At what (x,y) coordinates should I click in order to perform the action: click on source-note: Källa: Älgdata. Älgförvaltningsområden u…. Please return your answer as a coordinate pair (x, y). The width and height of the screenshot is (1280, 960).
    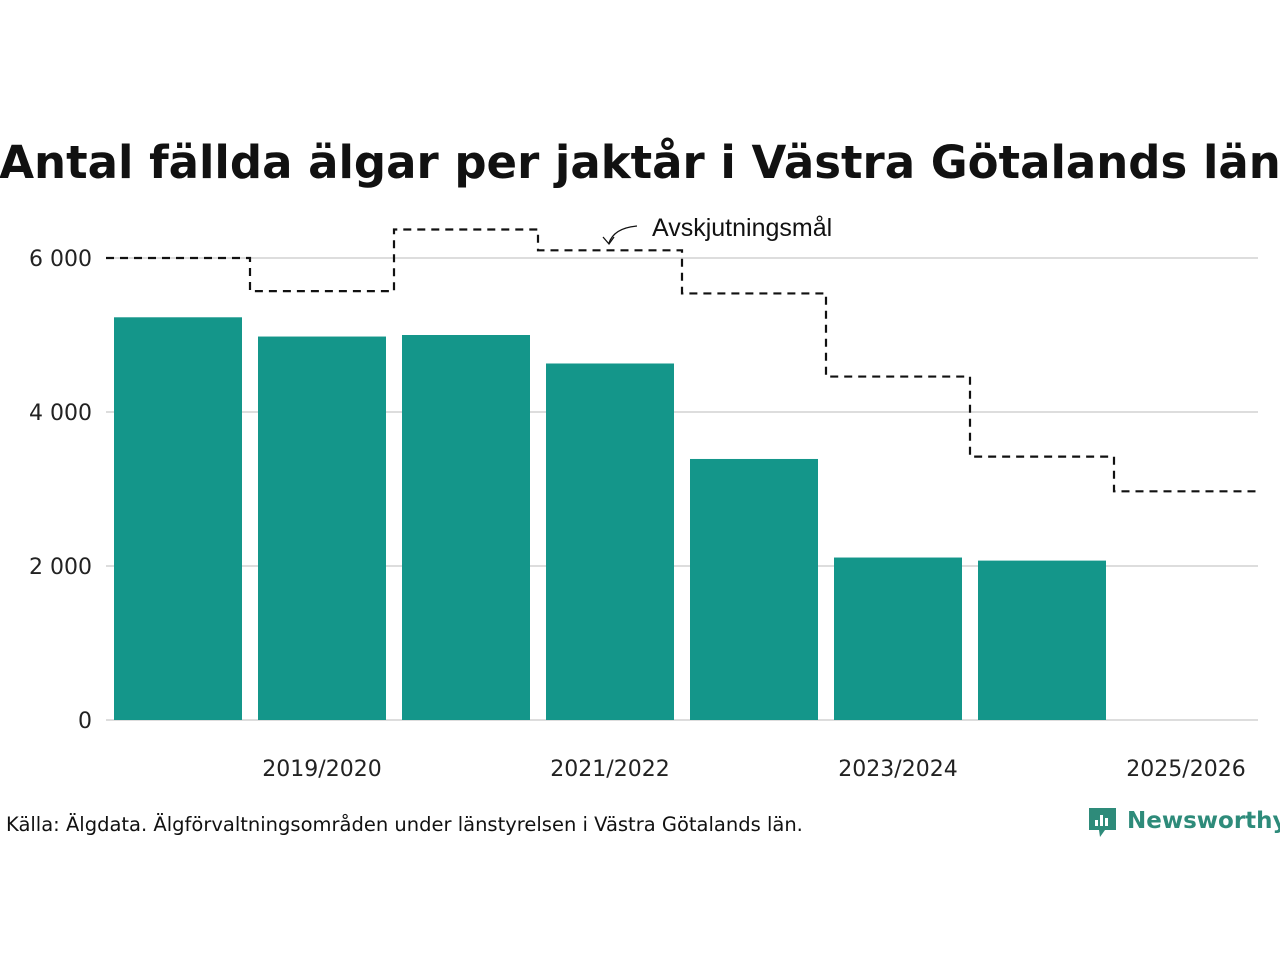
    Looking at the image, I should click on (404, 824).